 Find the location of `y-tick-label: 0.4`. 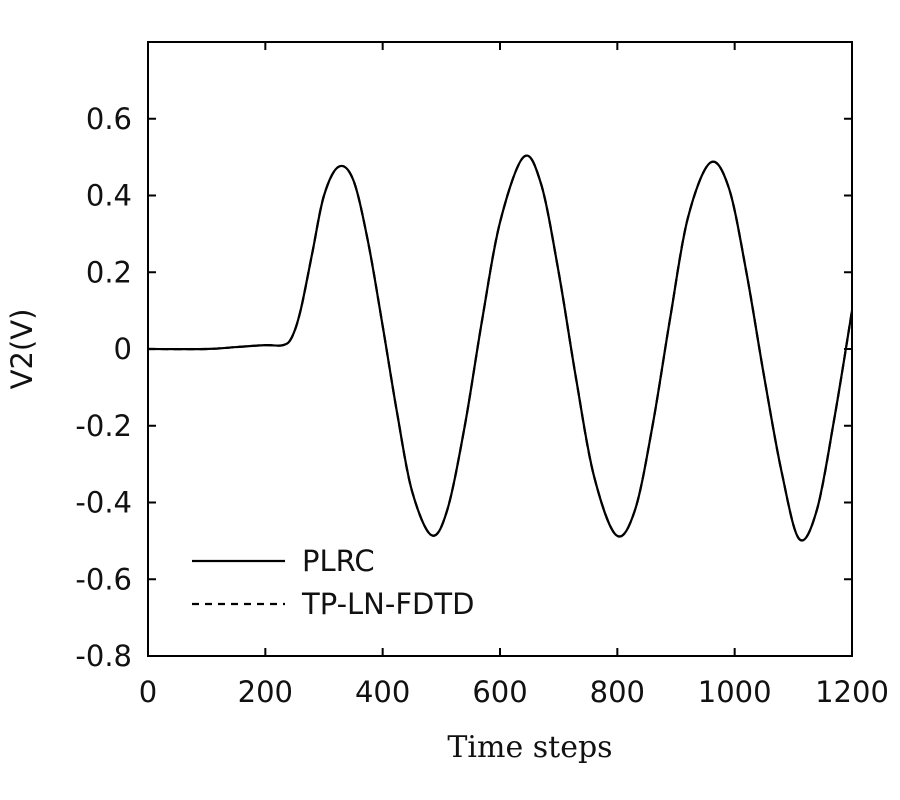

y-tick-label: 0.4 is located at coordinates (109, 196).